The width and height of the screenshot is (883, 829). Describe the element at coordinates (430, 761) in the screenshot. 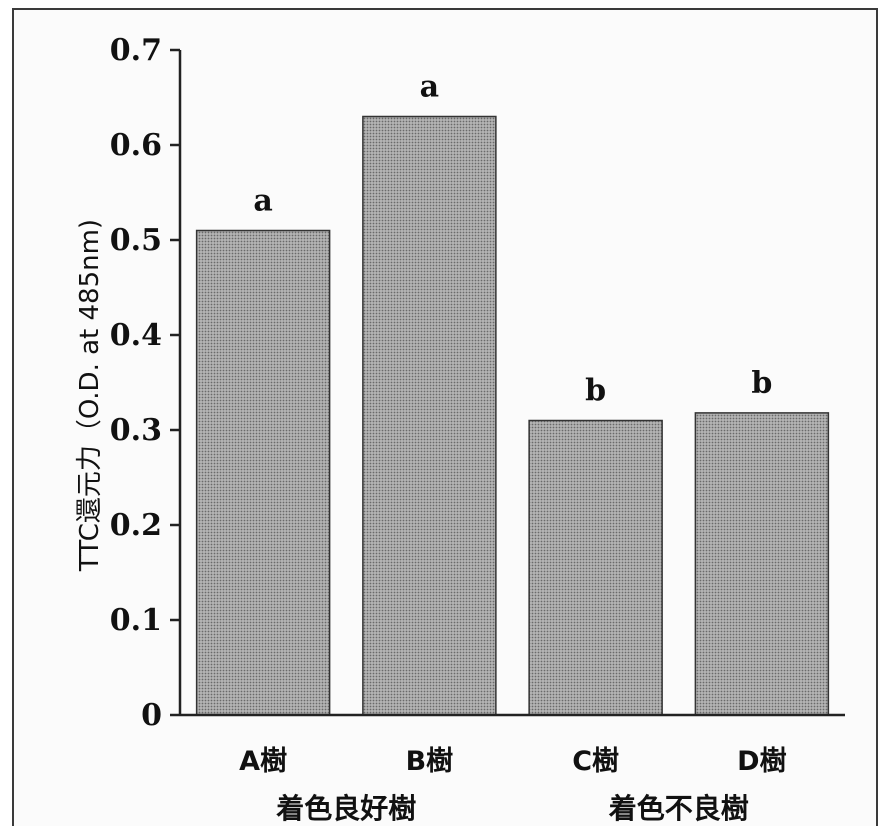

I see `x-category-label: B樹` at that location.